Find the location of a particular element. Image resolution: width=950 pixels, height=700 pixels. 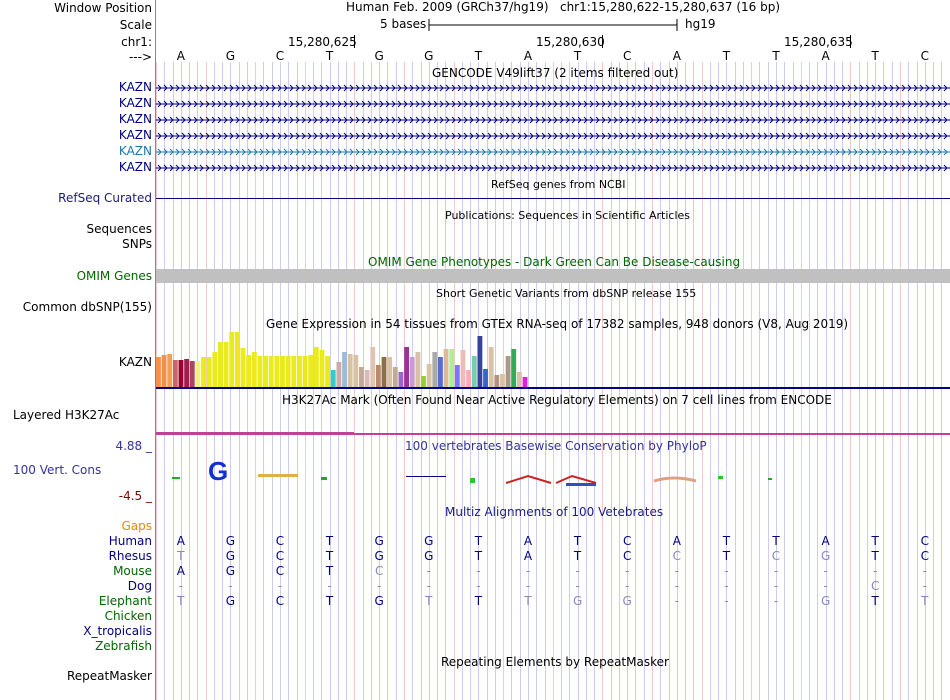

species-label: Chicken is located at coordinates (128, 616).